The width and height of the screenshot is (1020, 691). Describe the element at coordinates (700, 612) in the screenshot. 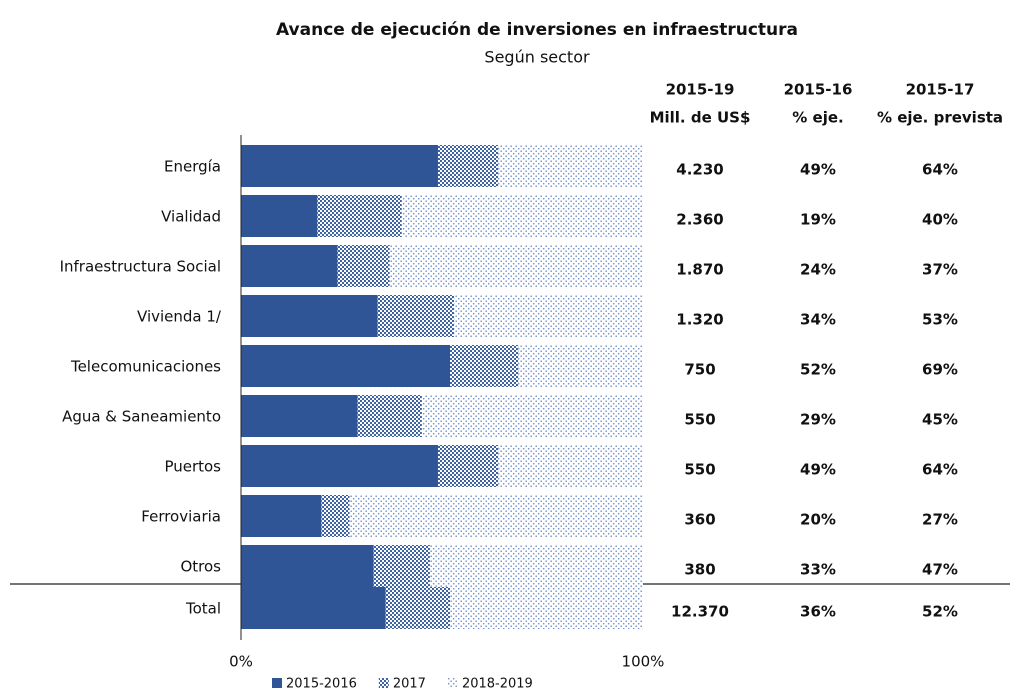

I see `table-cell: 12.370` at that location.